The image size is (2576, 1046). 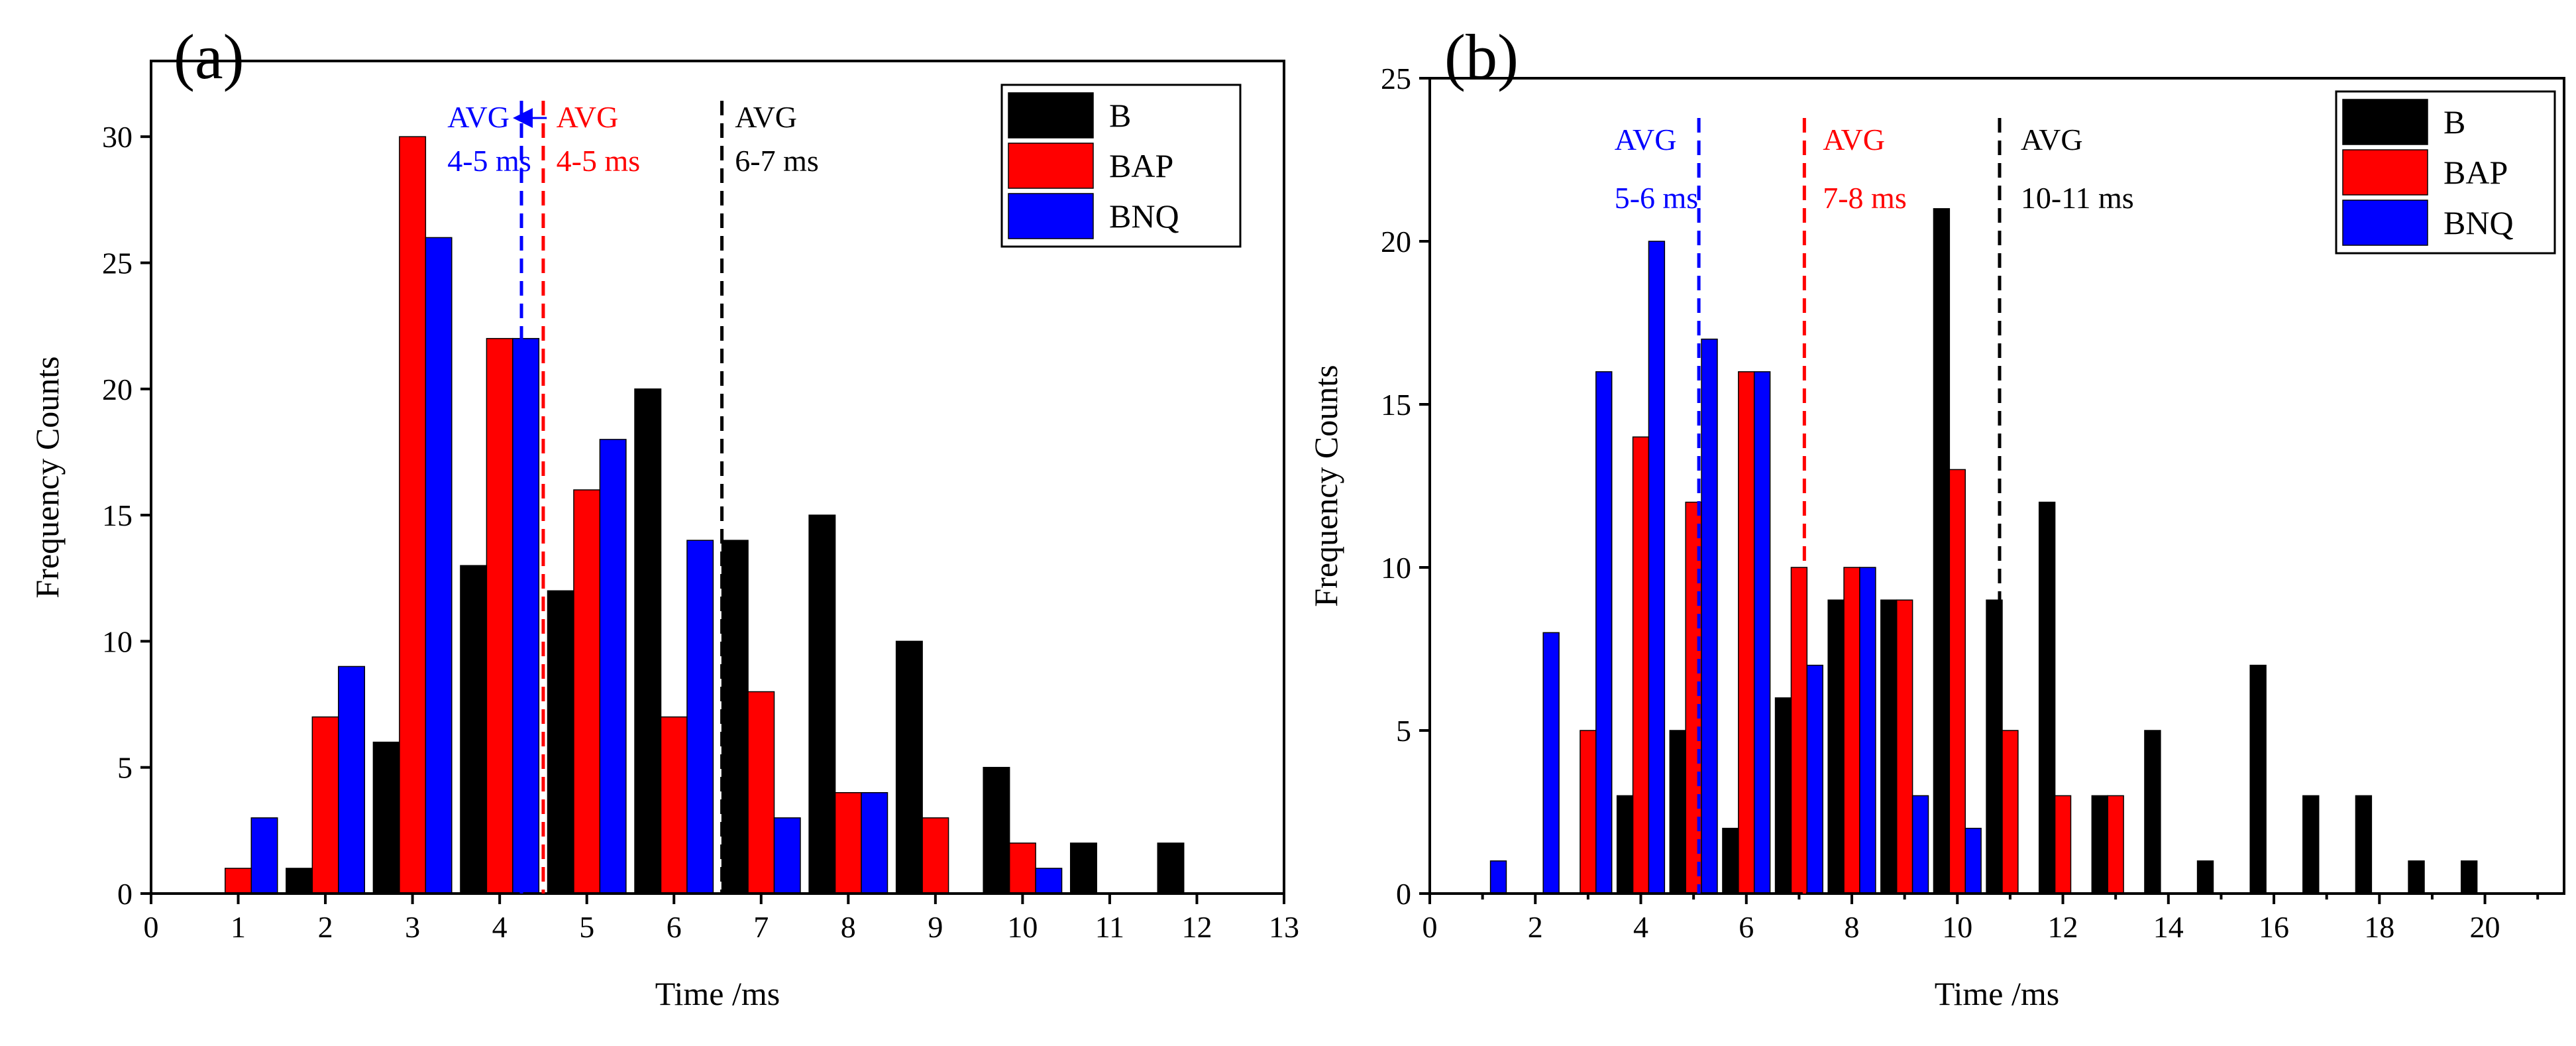 I want to click on x-tick-label: 2, so click(x=1536, y=927).